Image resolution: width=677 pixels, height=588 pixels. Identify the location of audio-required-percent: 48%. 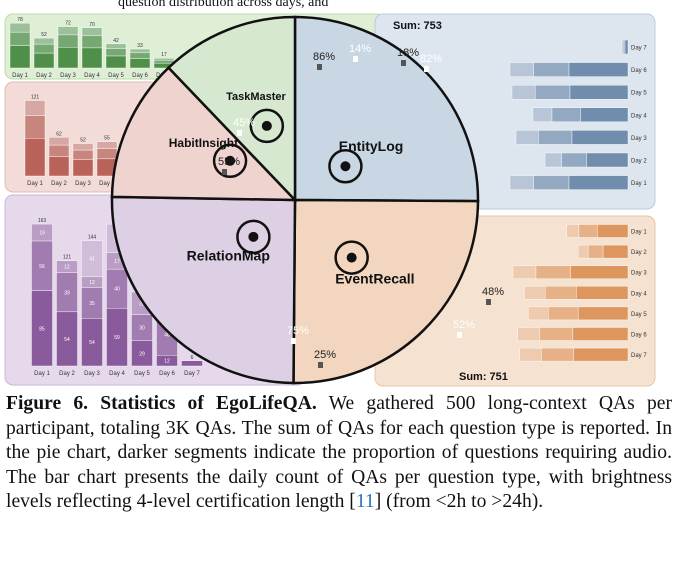
(493, 292).